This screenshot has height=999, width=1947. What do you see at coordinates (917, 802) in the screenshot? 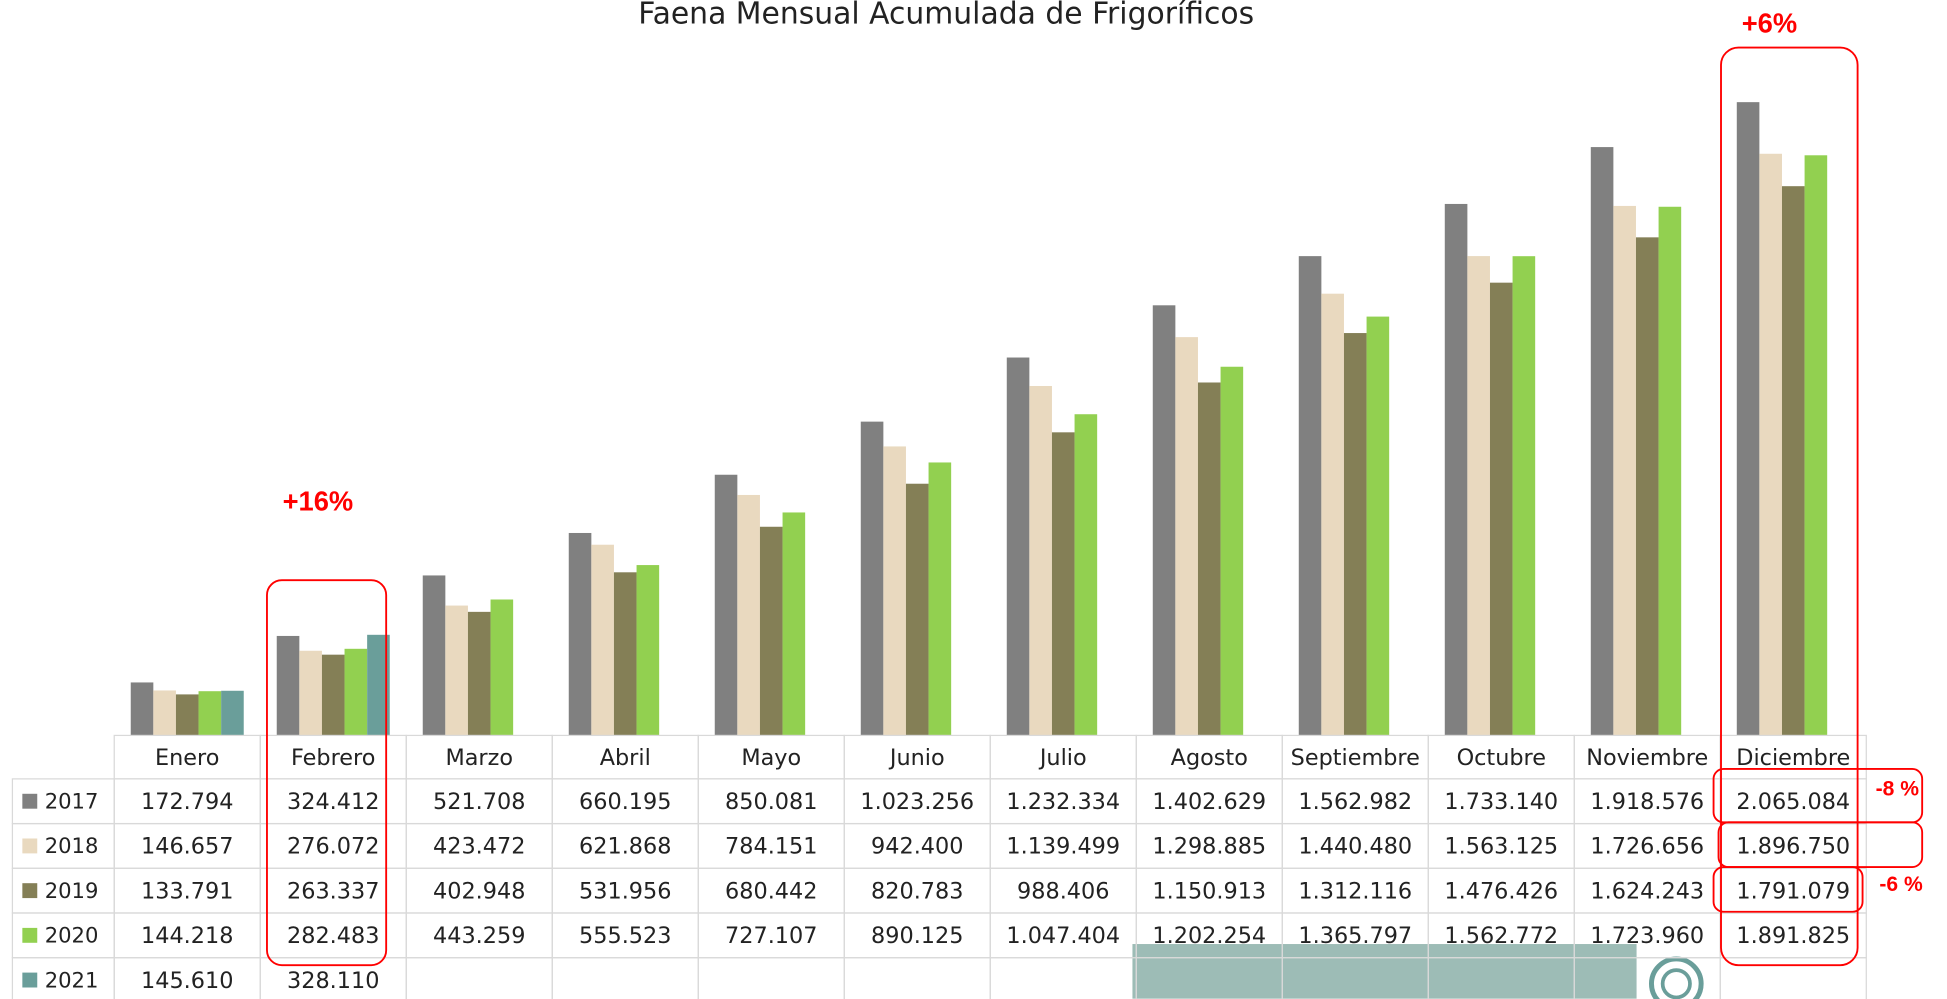
I see `table-value: 1.023.256` at bounding box center [917, 802].